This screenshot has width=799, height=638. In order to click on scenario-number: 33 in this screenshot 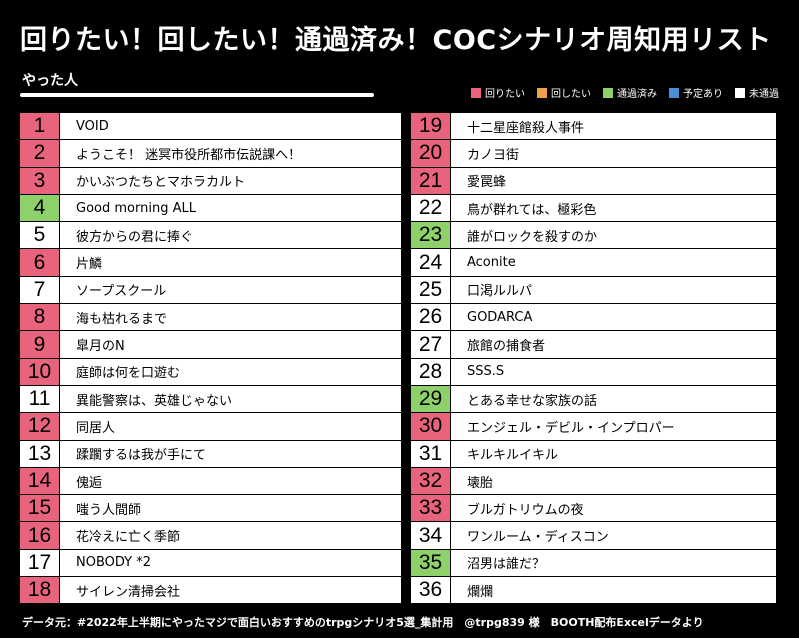, I will do `click(431, 508)`.